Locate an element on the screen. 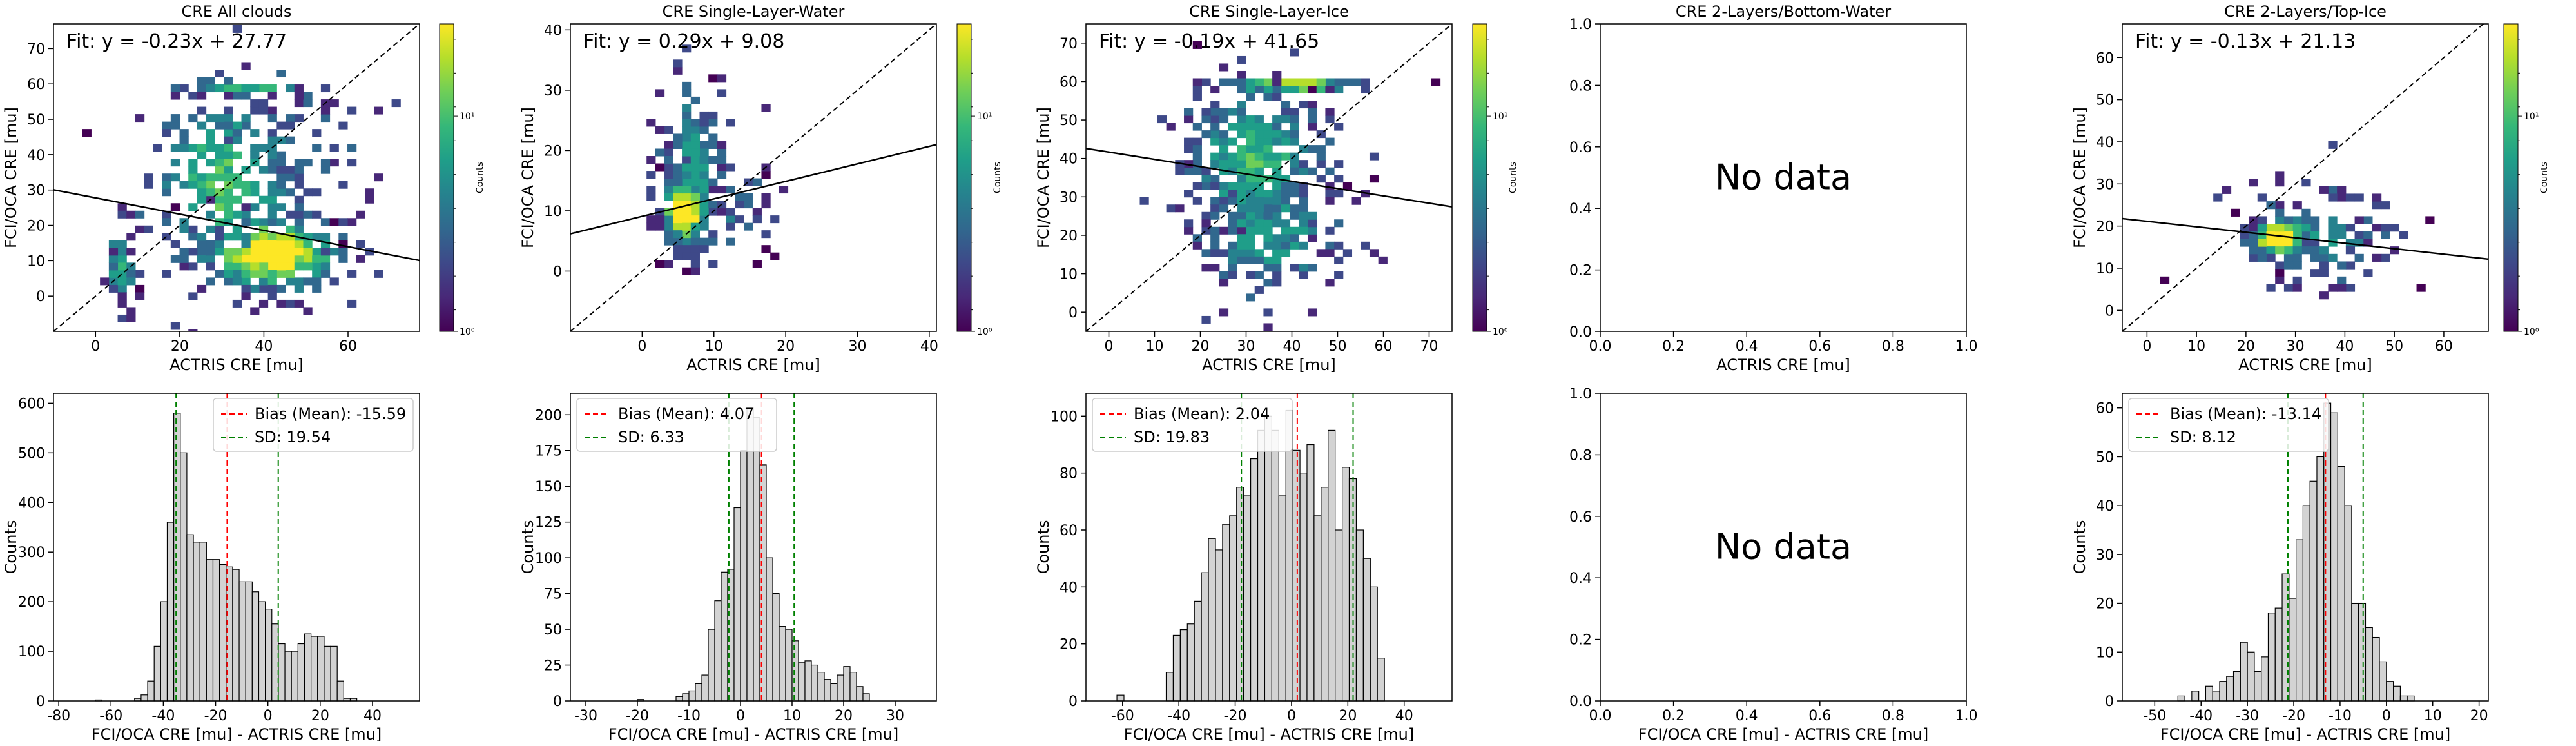  scatter-xtick-label: 30 is located at coordinates (2296, 347).